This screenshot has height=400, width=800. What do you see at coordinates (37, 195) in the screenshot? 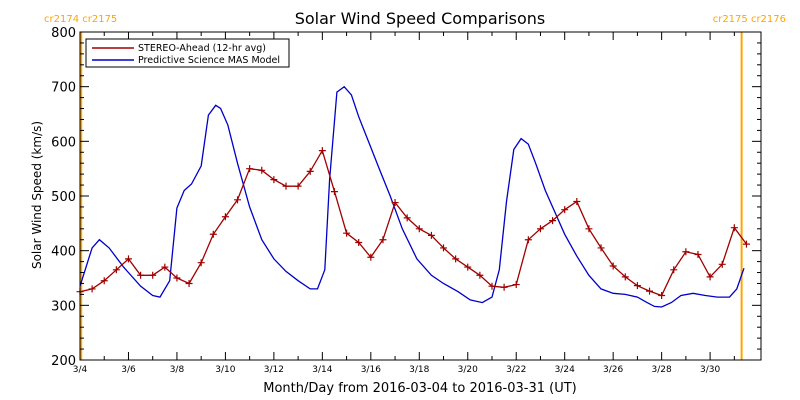
I see `y-axis-label: Solar Wind Speed (km/s)` at bounding box center [37, 195].